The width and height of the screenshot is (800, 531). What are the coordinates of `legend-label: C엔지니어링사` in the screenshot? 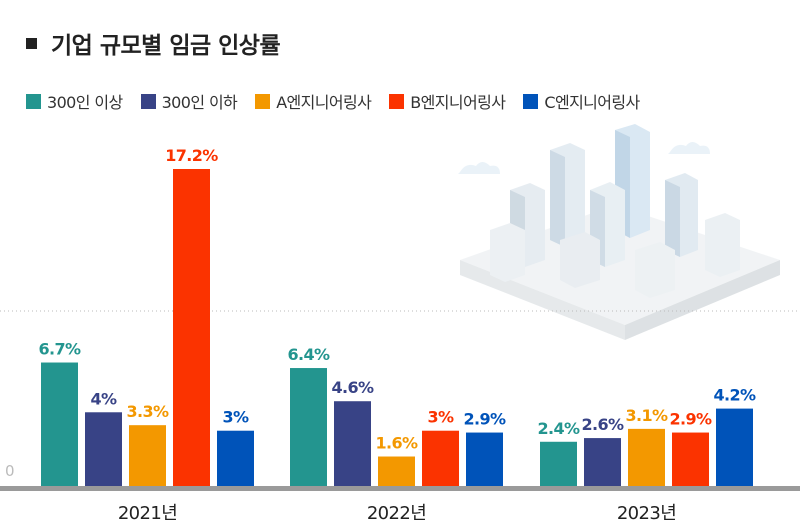 It's located at (592, 102).